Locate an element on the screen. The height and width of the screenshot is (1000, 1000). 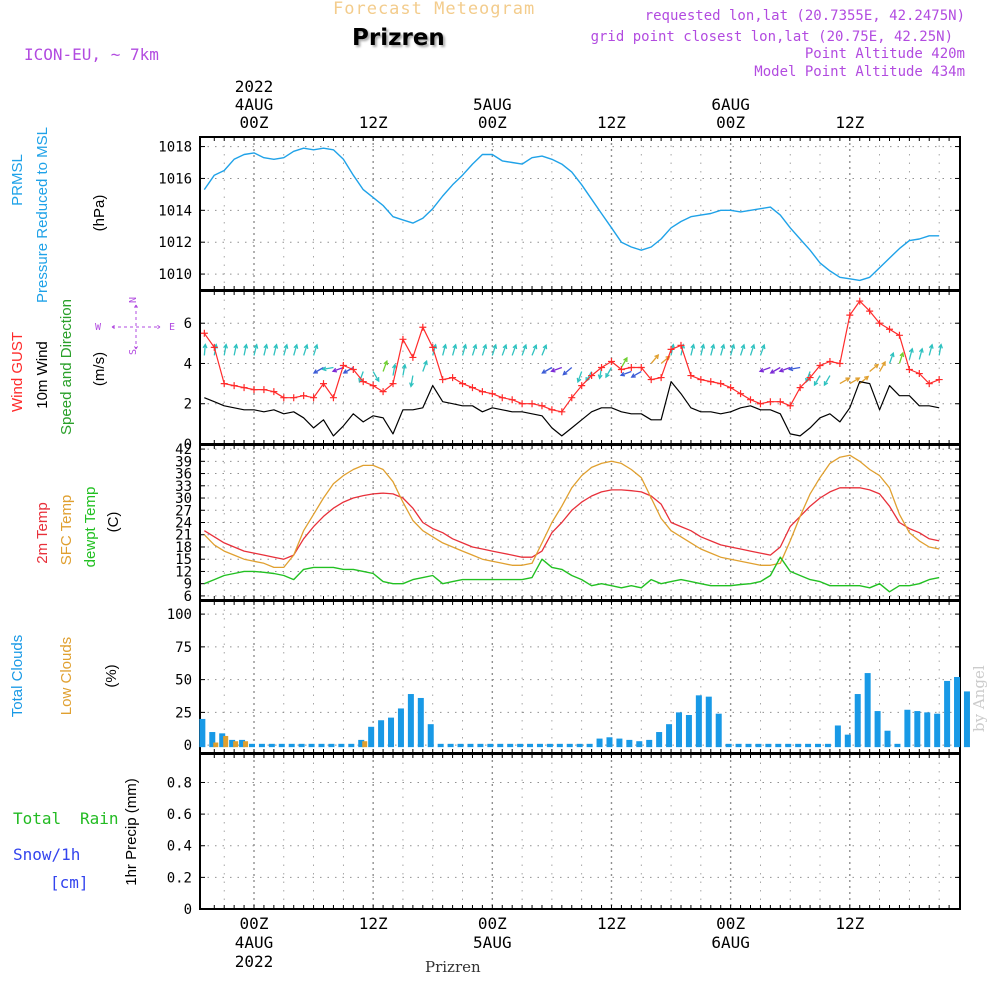
y-tick-label: 0 is located at coordinates (188, 746).